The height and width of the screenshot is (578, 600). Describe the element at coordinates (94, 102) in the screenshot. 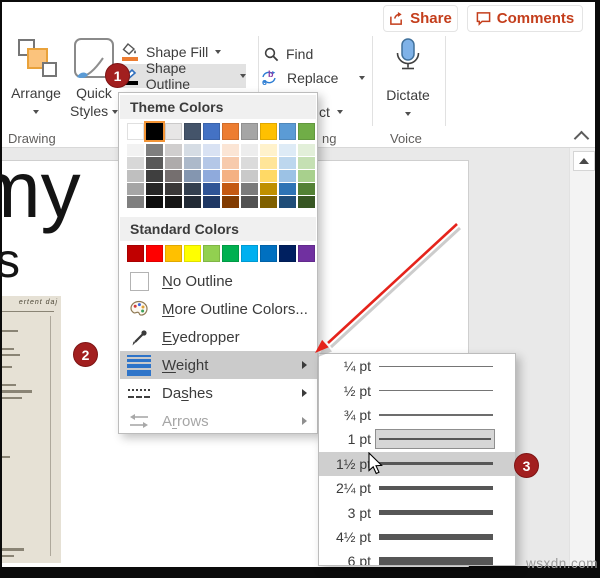

I see `quick-styles-button: Quick Styles` at that location.